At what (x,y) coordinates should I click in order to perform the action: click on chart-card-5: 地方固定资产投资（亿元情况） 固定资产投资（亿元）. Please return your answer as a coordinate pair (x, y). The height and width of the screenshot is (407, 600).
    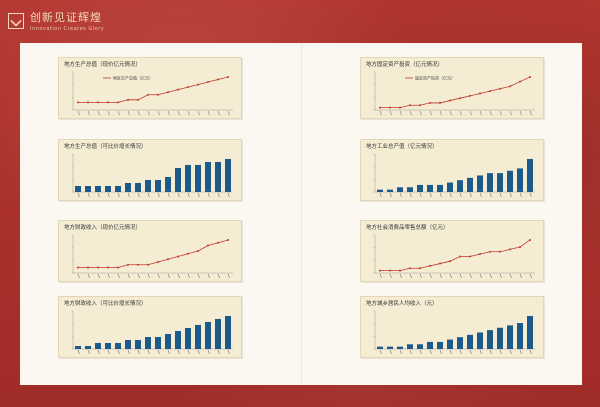
    Looking at the image, I should click on (452, 88).